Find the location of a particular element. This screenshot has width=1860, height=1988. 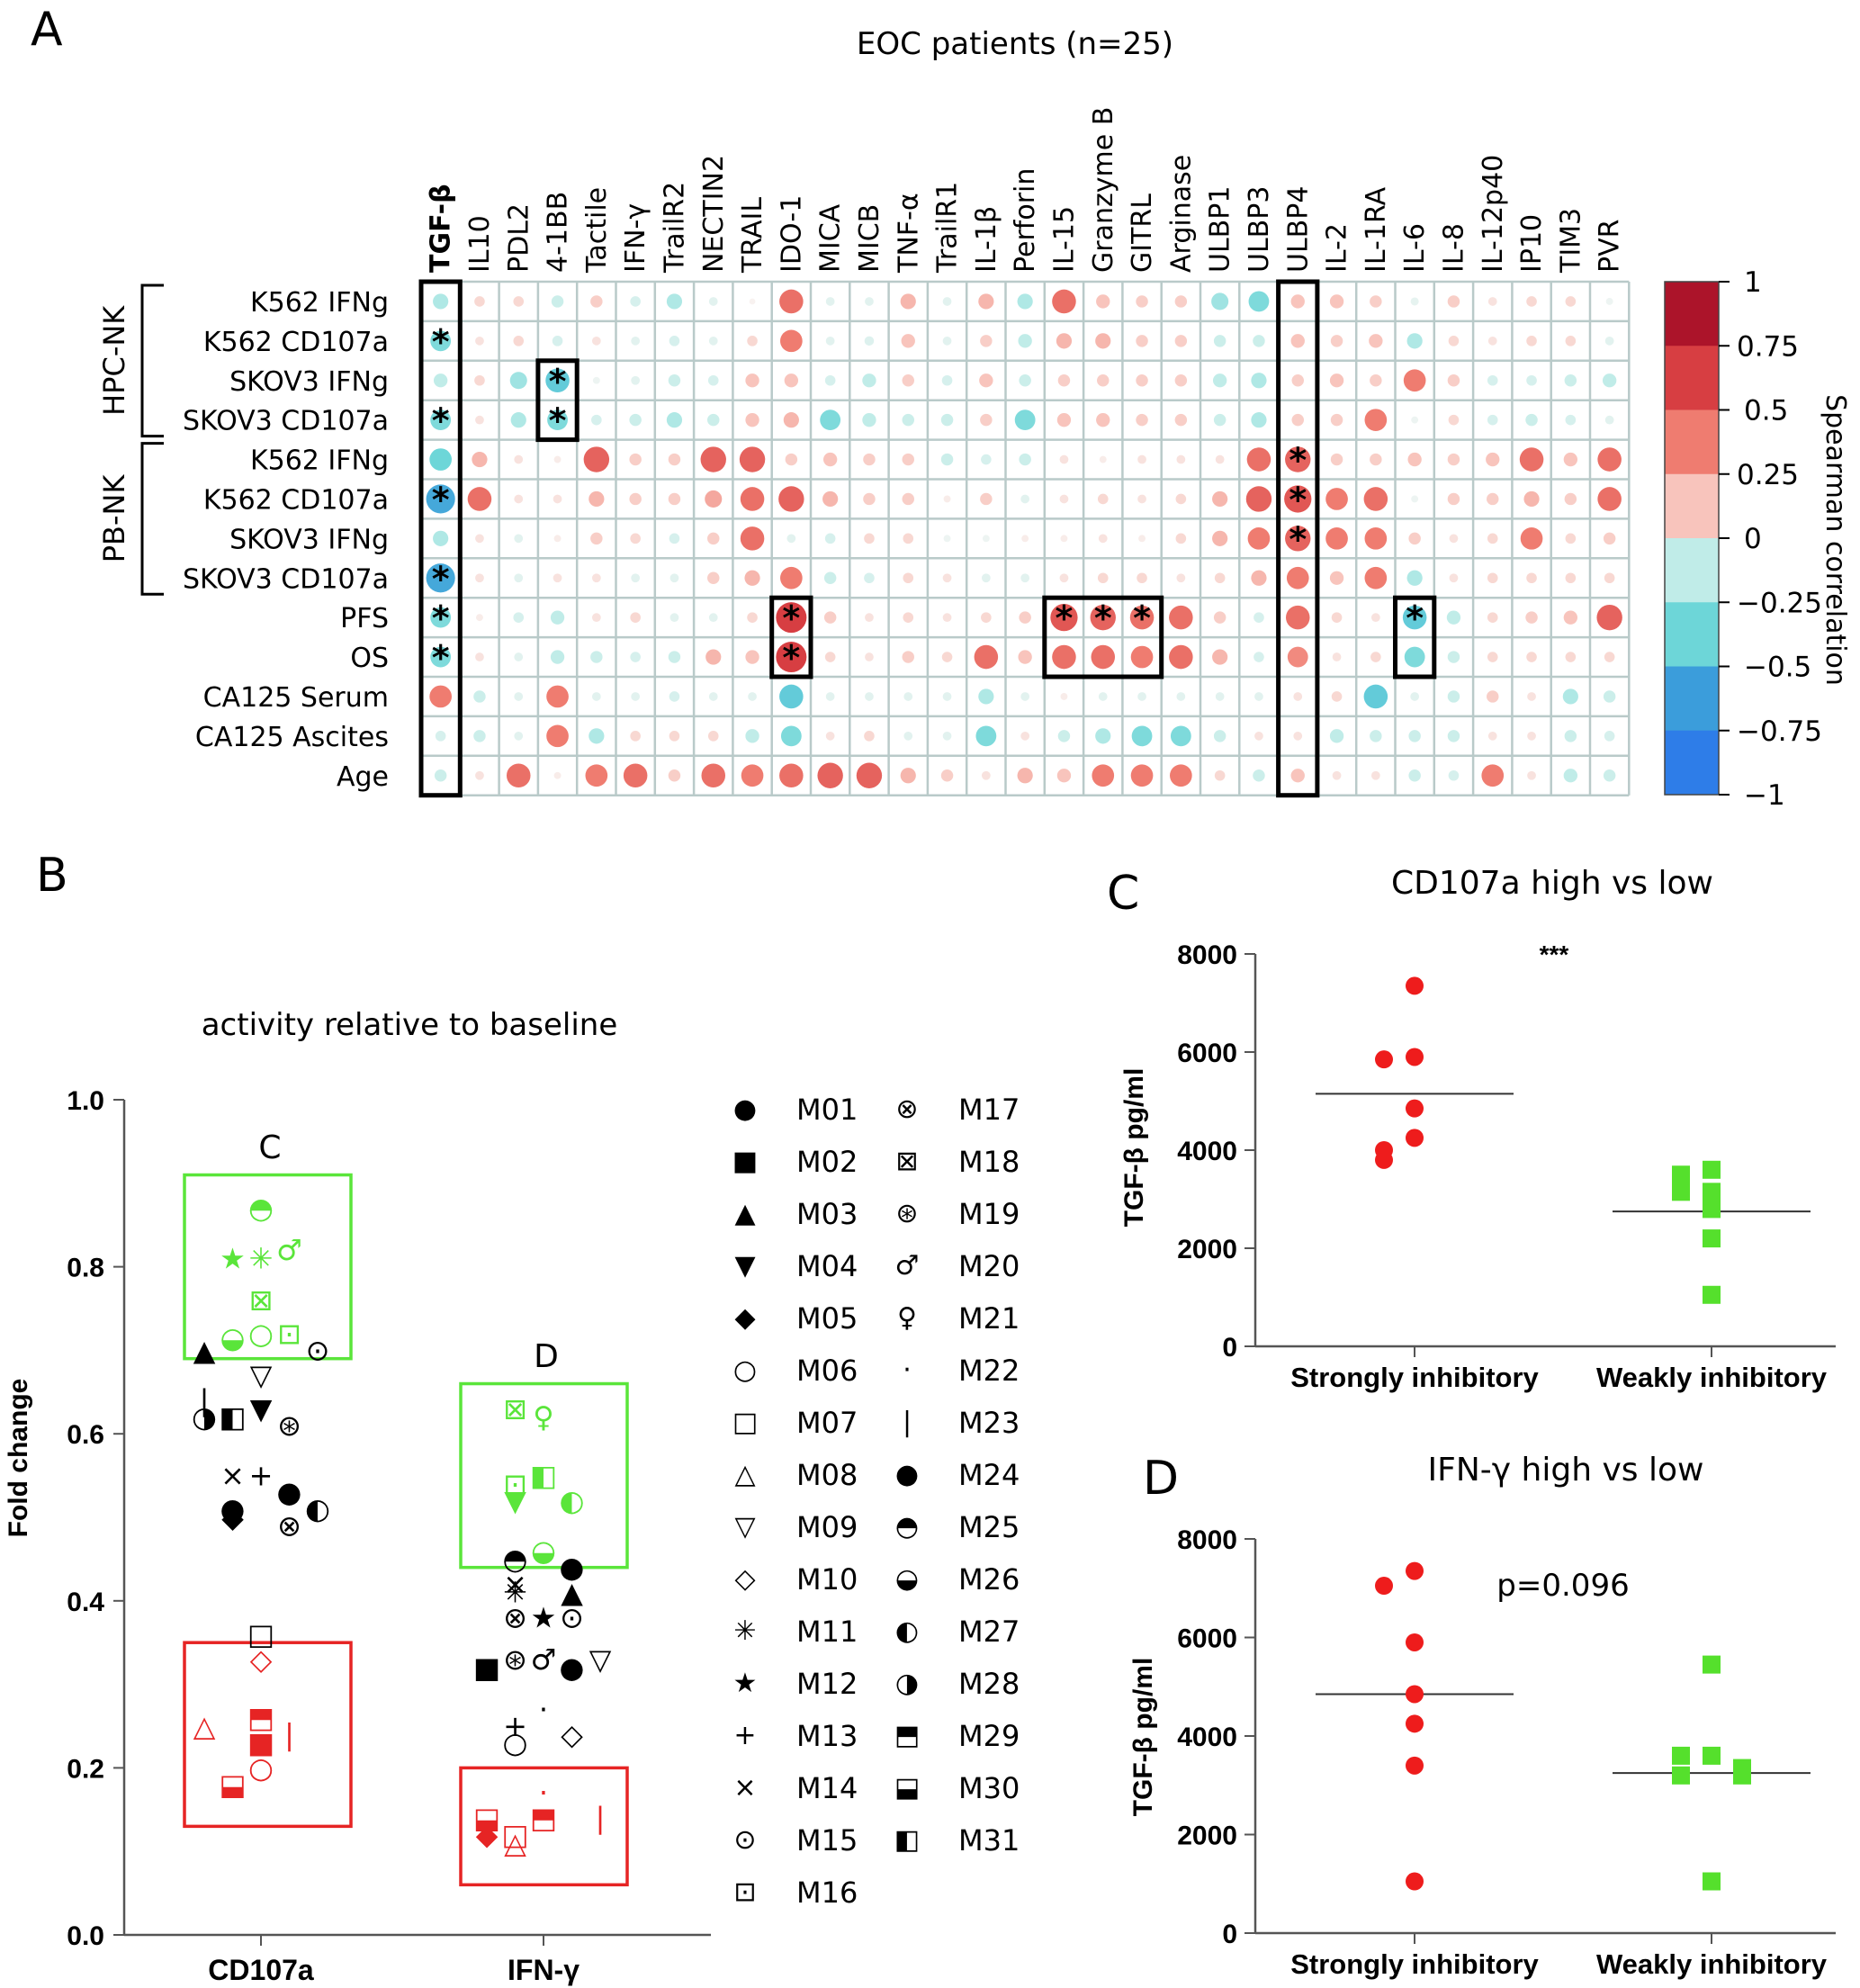

fold-change-point: | is located at coordinates (205, 1400).